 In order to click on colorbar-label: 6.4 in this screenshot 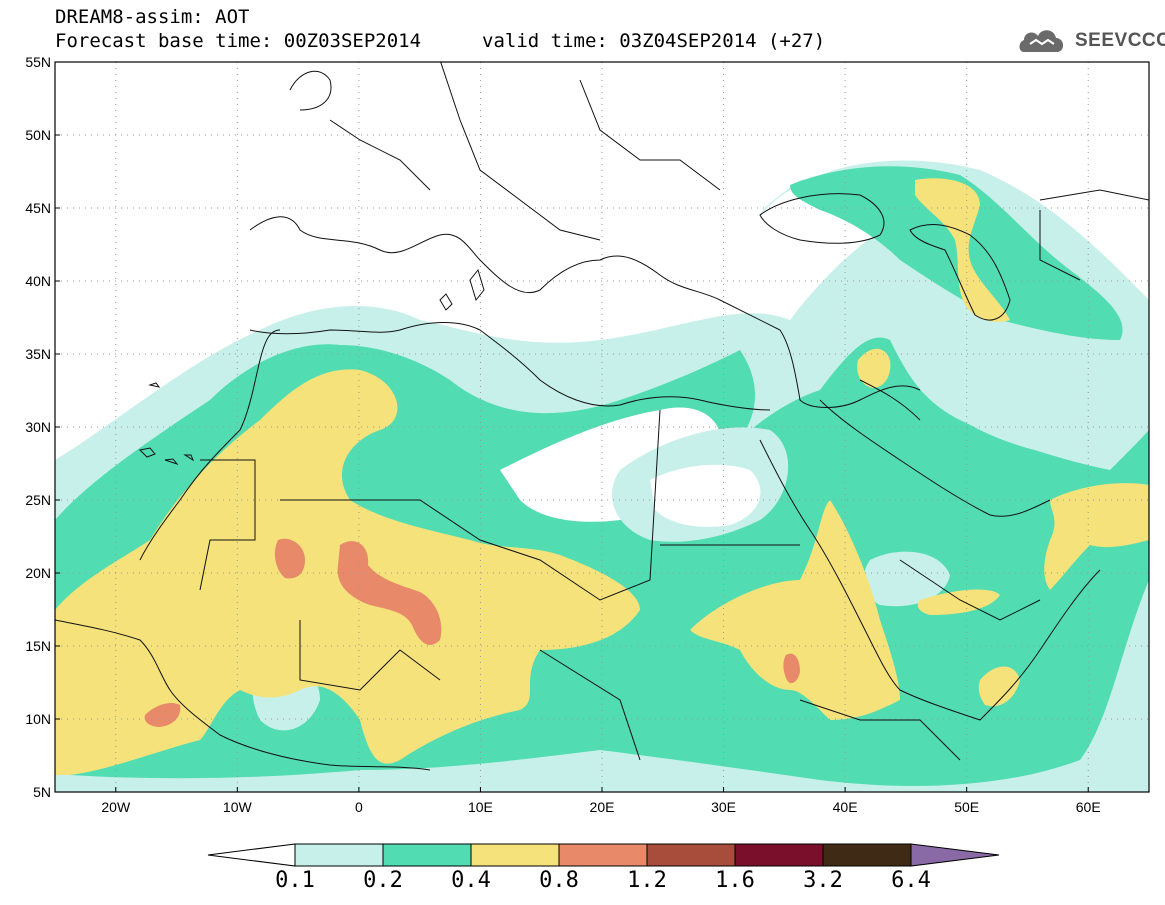, I will do `click(911, 880)`.